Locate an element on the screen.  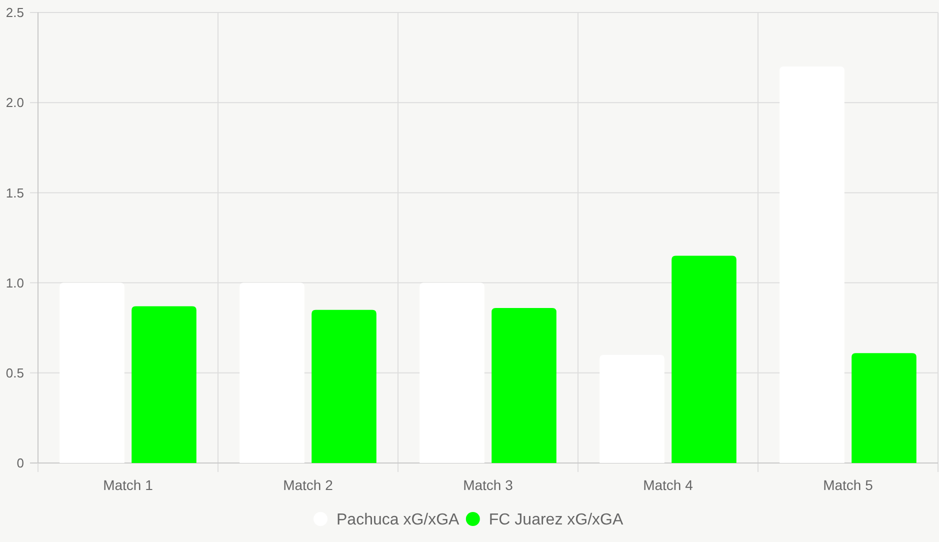
x-tick-label: Match 4 is located at coordinates (668, 484).